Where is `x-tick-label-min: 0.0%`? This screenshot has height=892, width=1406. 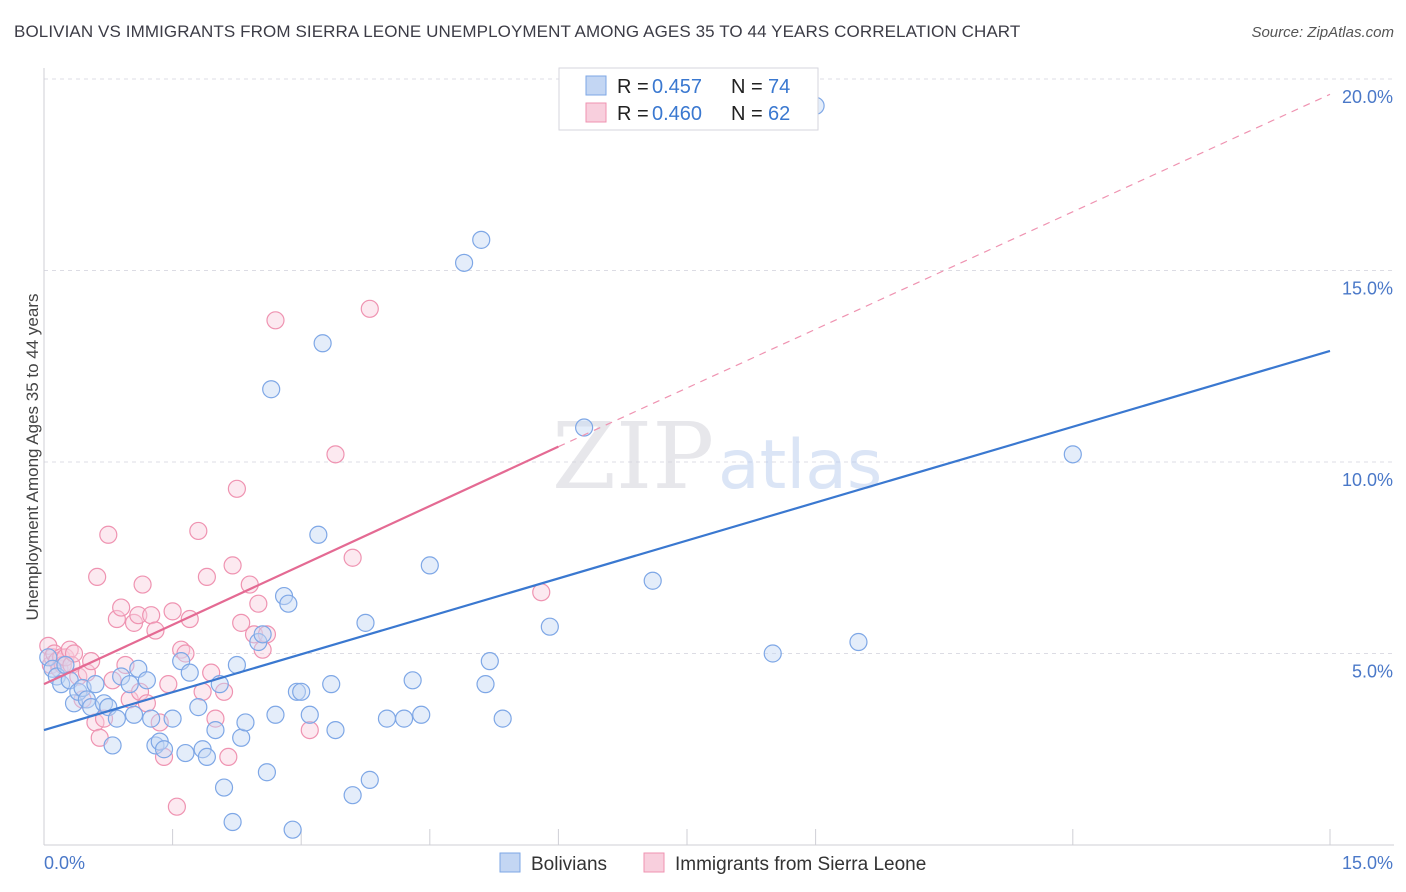
x-tick-label-min: 0.0% is located at coordinates (64, 863).